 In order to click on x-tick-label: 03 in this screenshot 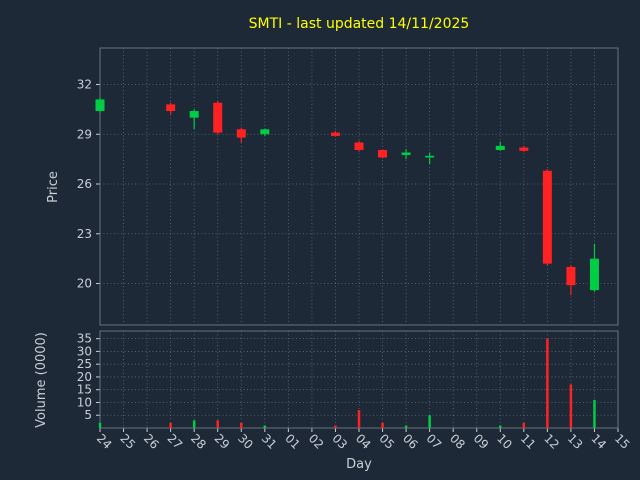, I will do `click(339, 441)`.